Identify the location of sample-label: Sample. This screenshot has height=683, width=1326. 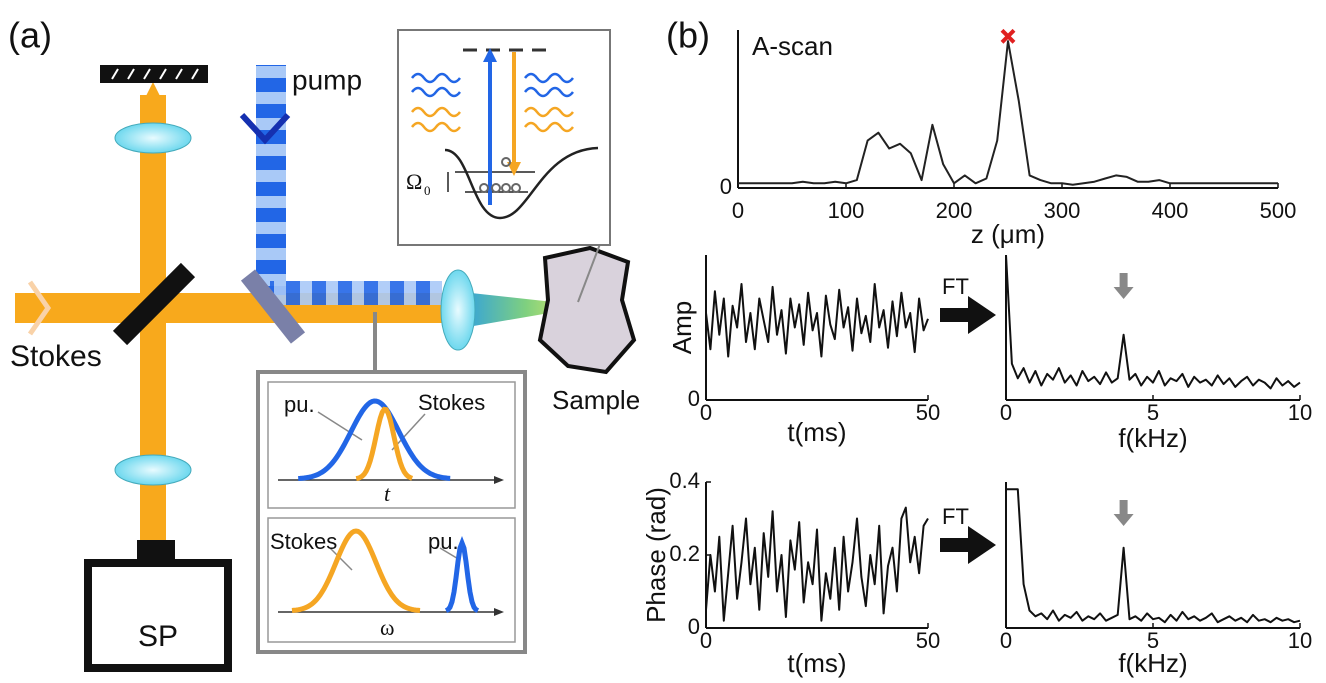
(596, 400).